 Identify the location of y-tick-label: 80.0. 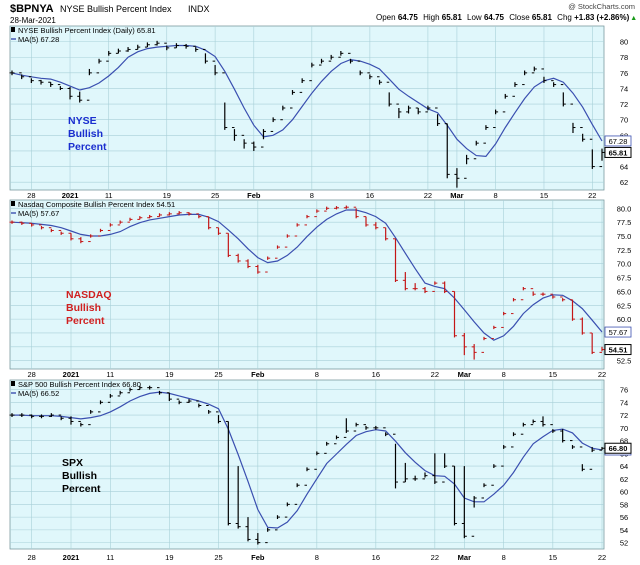
(624, 208).